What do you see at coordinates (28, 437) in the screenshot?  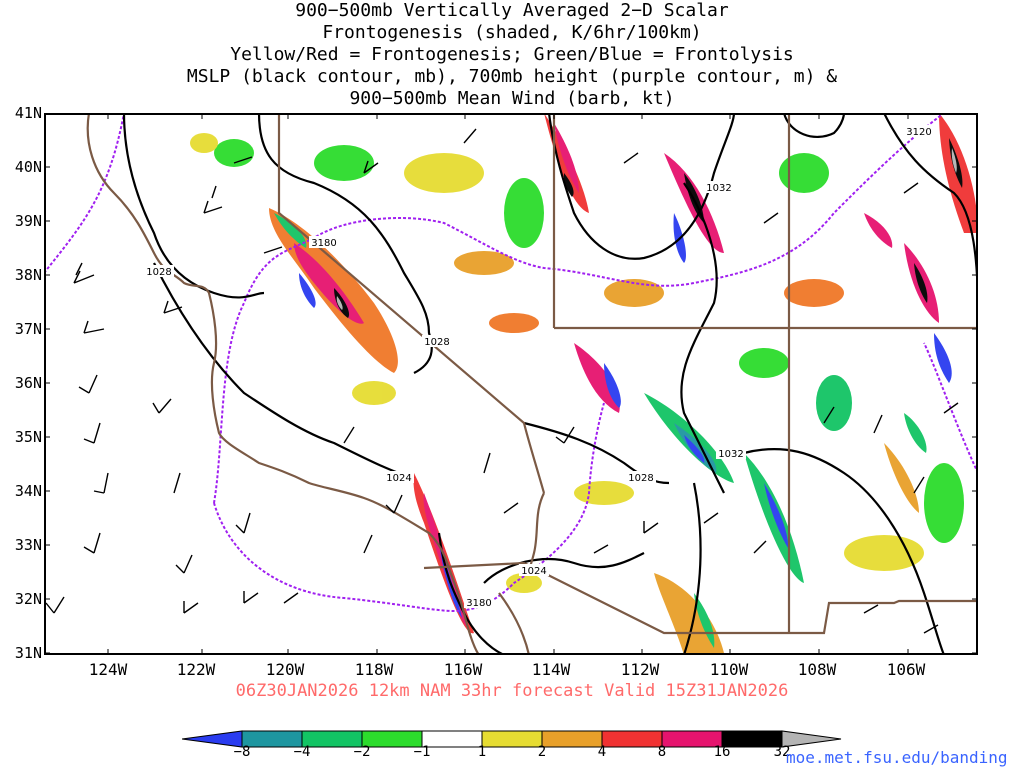 I see `lat-label: 35N` at bounding box center [28, 437].